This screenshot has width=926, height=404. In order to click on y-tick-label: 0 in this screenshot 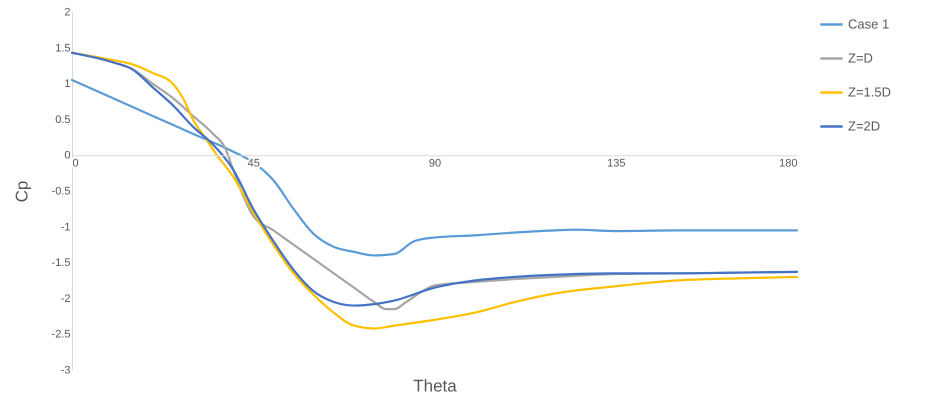, I will do `click(67, 156)`.